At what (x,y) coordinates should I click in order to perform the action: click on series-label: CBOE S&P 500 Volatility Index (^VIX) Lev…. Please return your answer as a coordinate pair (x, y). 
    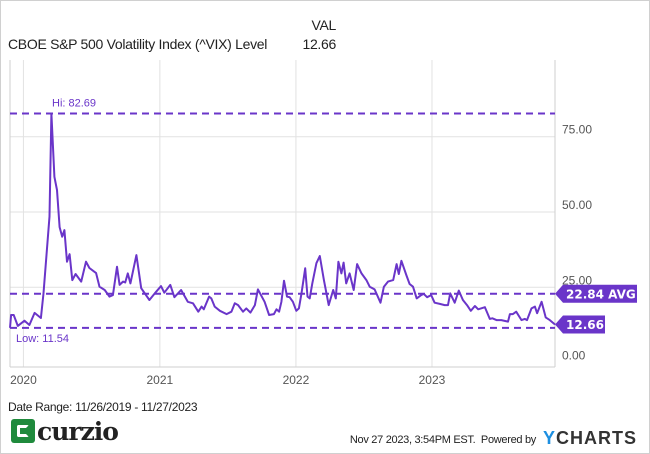
    Looking at the image, I should click on (138, 44).